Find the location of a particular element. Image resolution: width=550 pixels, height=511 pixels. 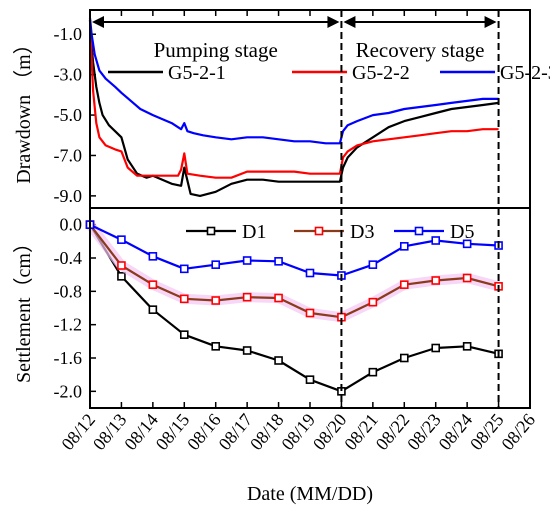

drawdown-legend-label: G5-2-2 is located at coordinates (381, 73).